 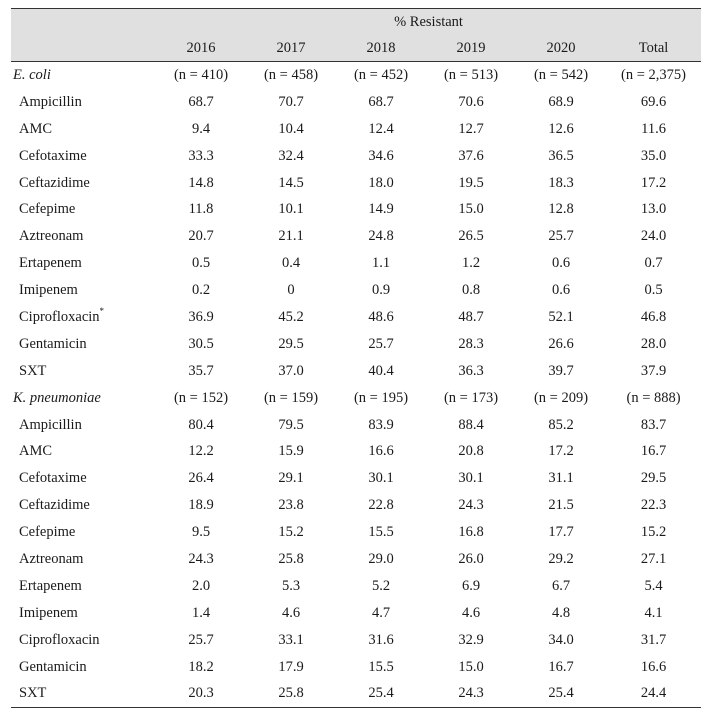 What do you see at coordinates (381, 290) in the screenshot?
I see `value-cell: 0.9` at bounding box center [381, 290].